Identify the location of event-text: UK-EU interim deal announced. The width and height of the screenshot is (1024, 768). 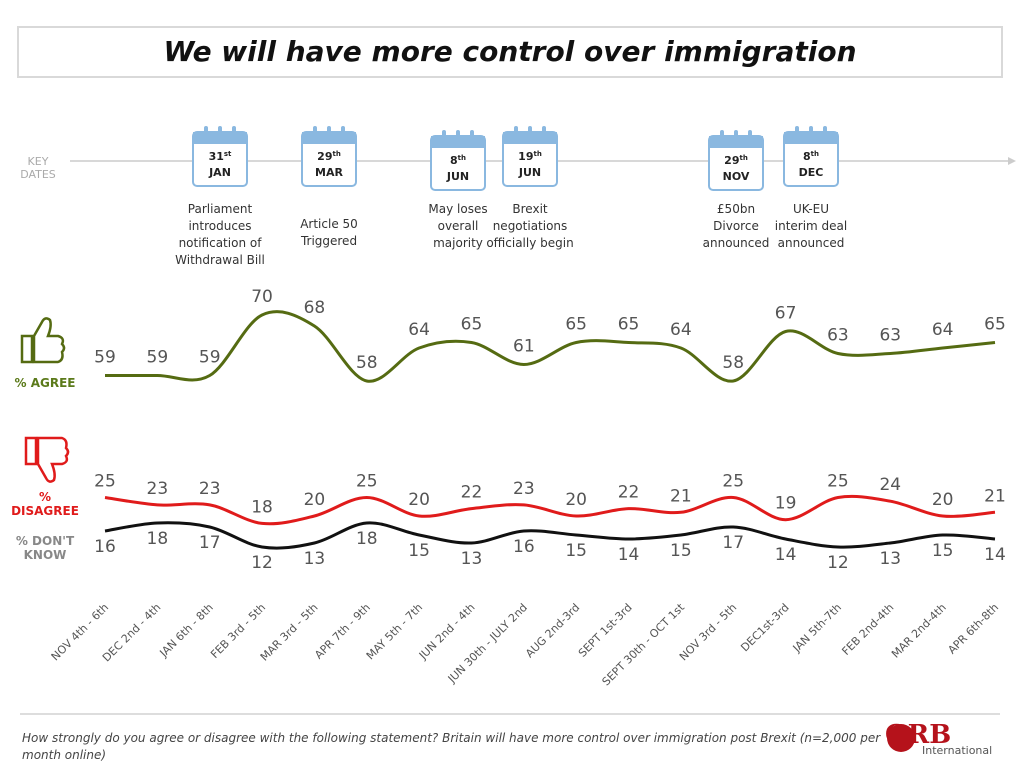
(811, 226).